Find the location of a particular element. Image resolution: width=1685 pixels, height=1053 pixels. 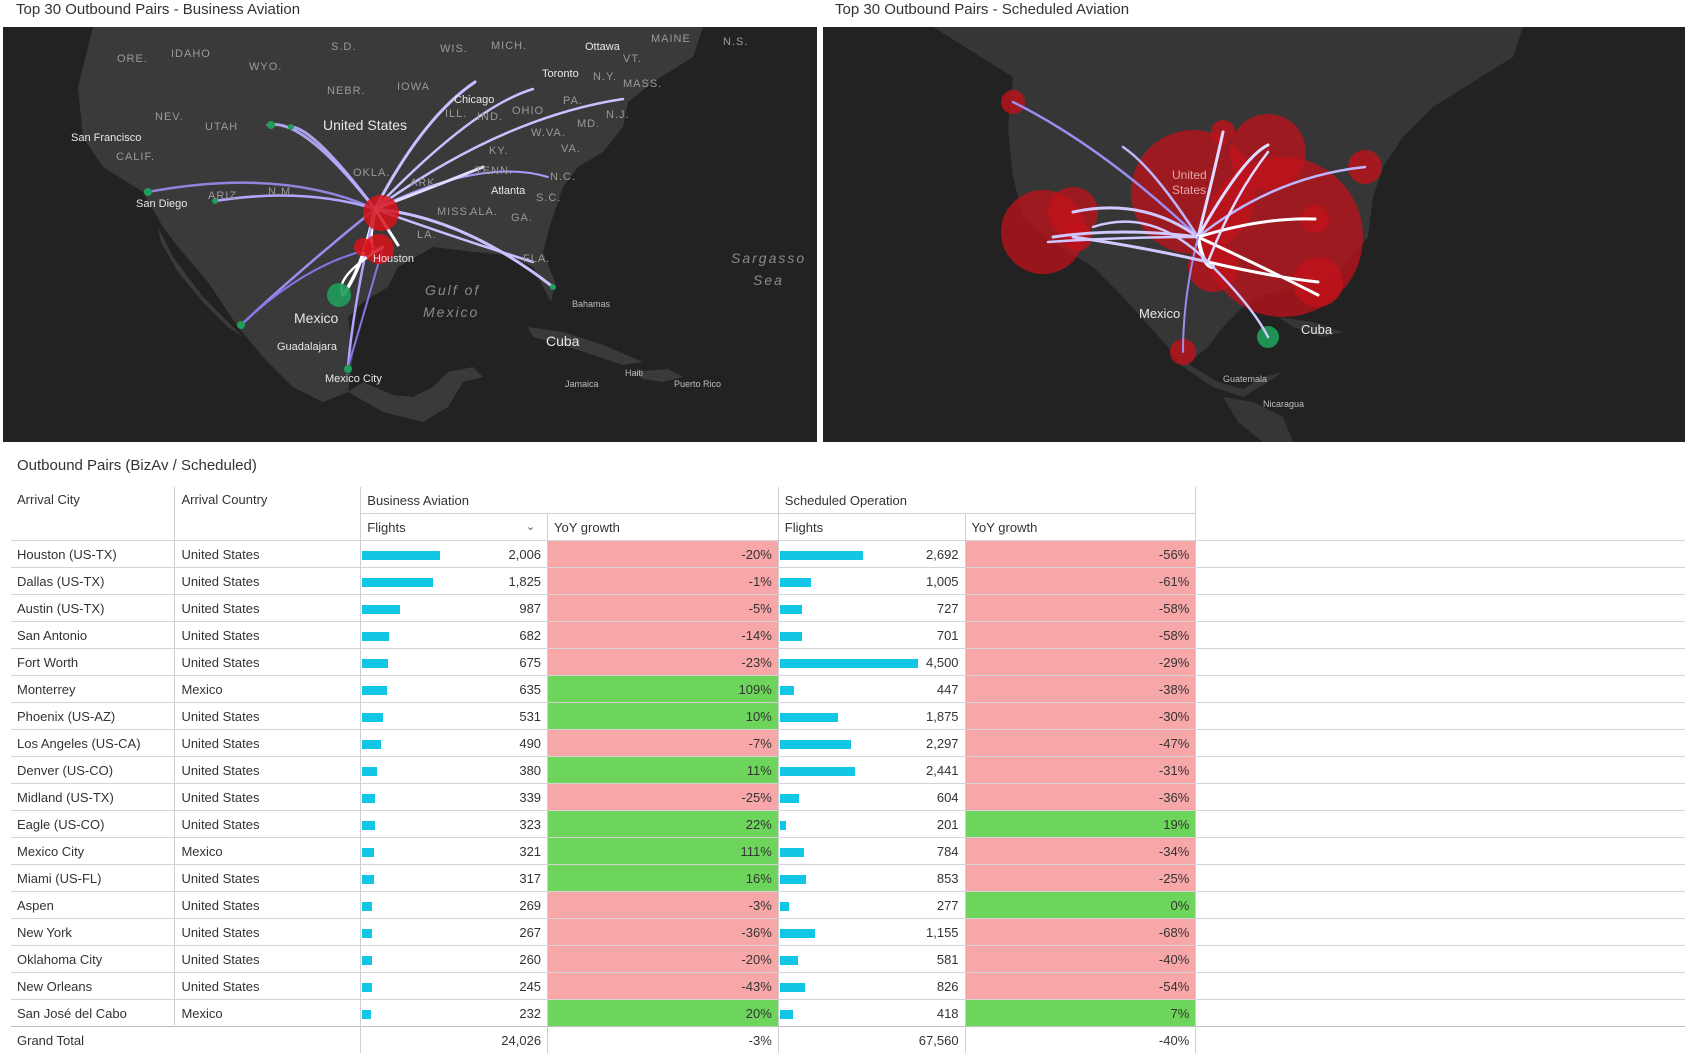

col-header-arrival-country: Arrival Country is located at coordinates (268, 514).